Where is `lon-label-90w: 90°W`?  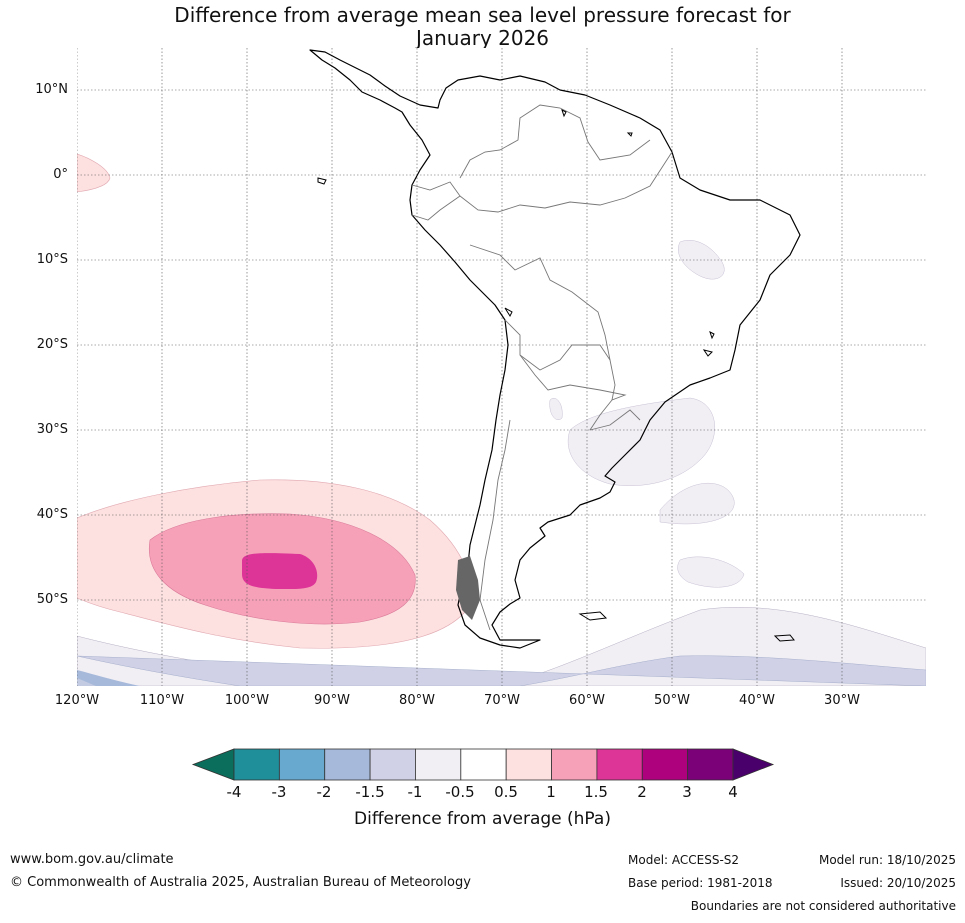
lon-label-90w: 90°W is located at coordinates (332, 700).